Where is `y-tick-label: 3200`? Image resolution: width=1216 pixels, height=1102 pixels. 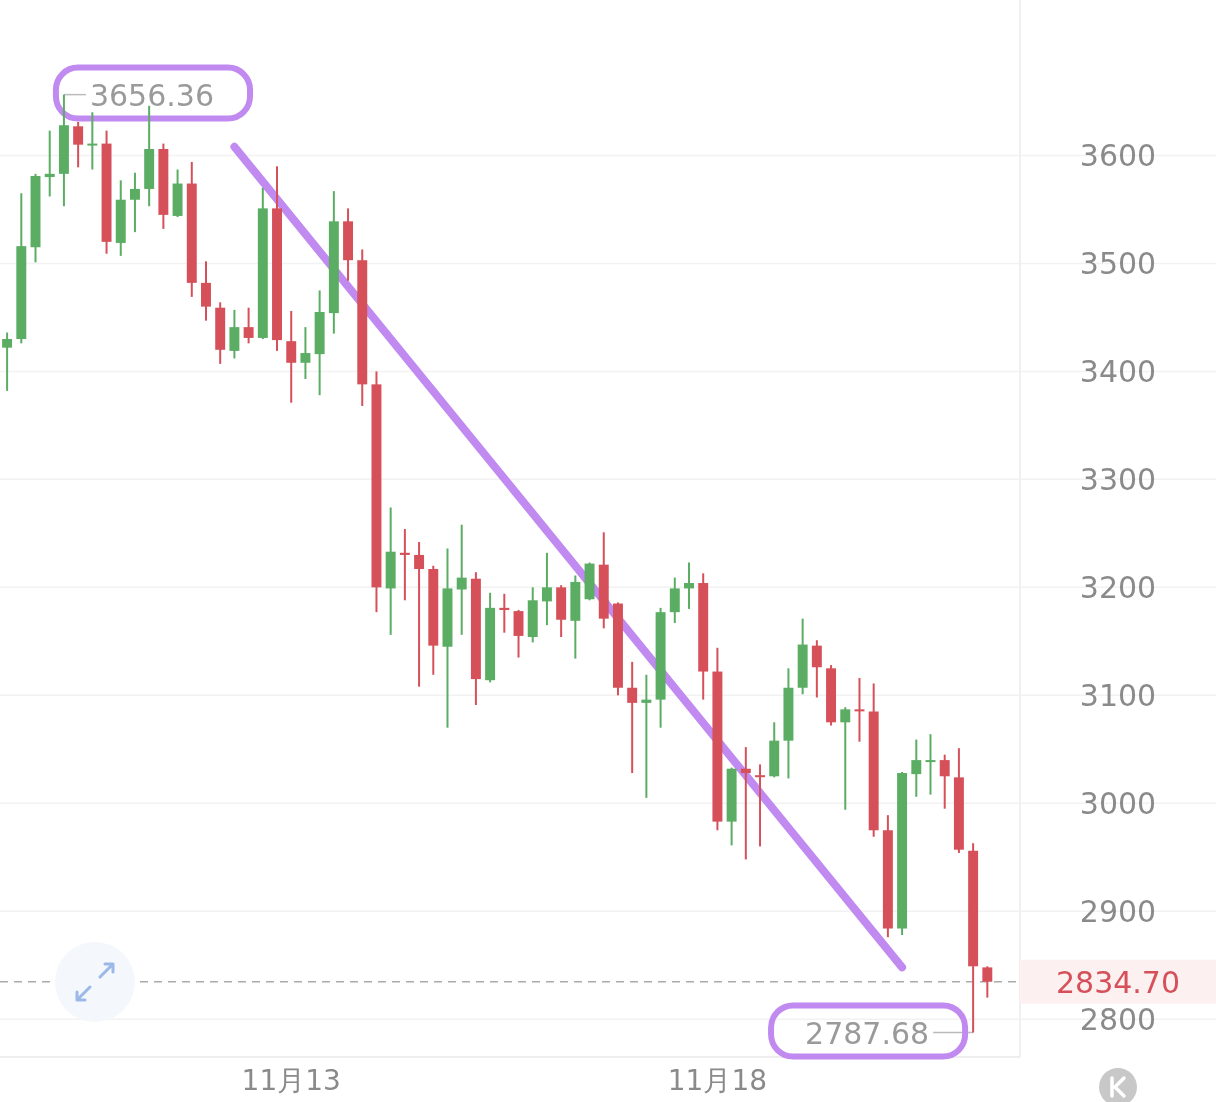
y-tick-label: 3200 is located at coordinates (1118, 588).